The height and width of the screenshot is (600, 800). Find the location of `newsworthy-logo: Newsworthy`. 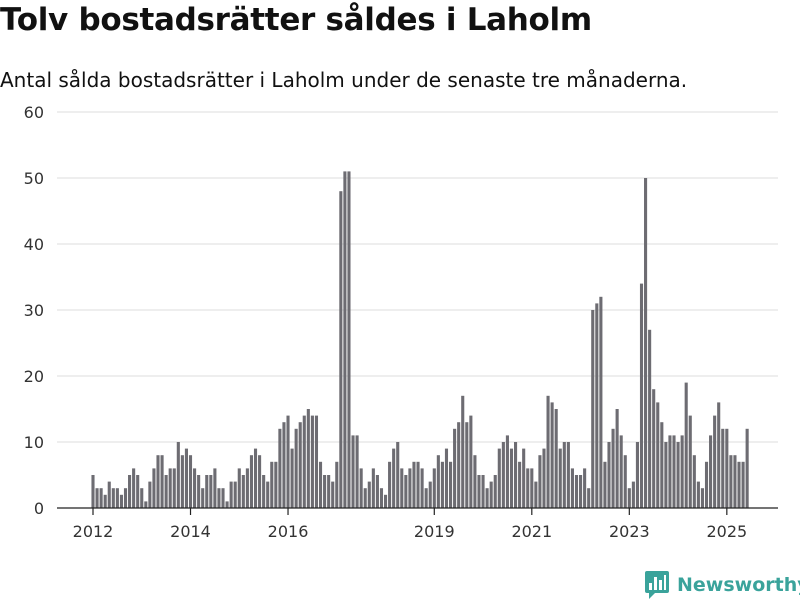

newsworthy-logo: Newsworthy is located at coordinates (722, 585).